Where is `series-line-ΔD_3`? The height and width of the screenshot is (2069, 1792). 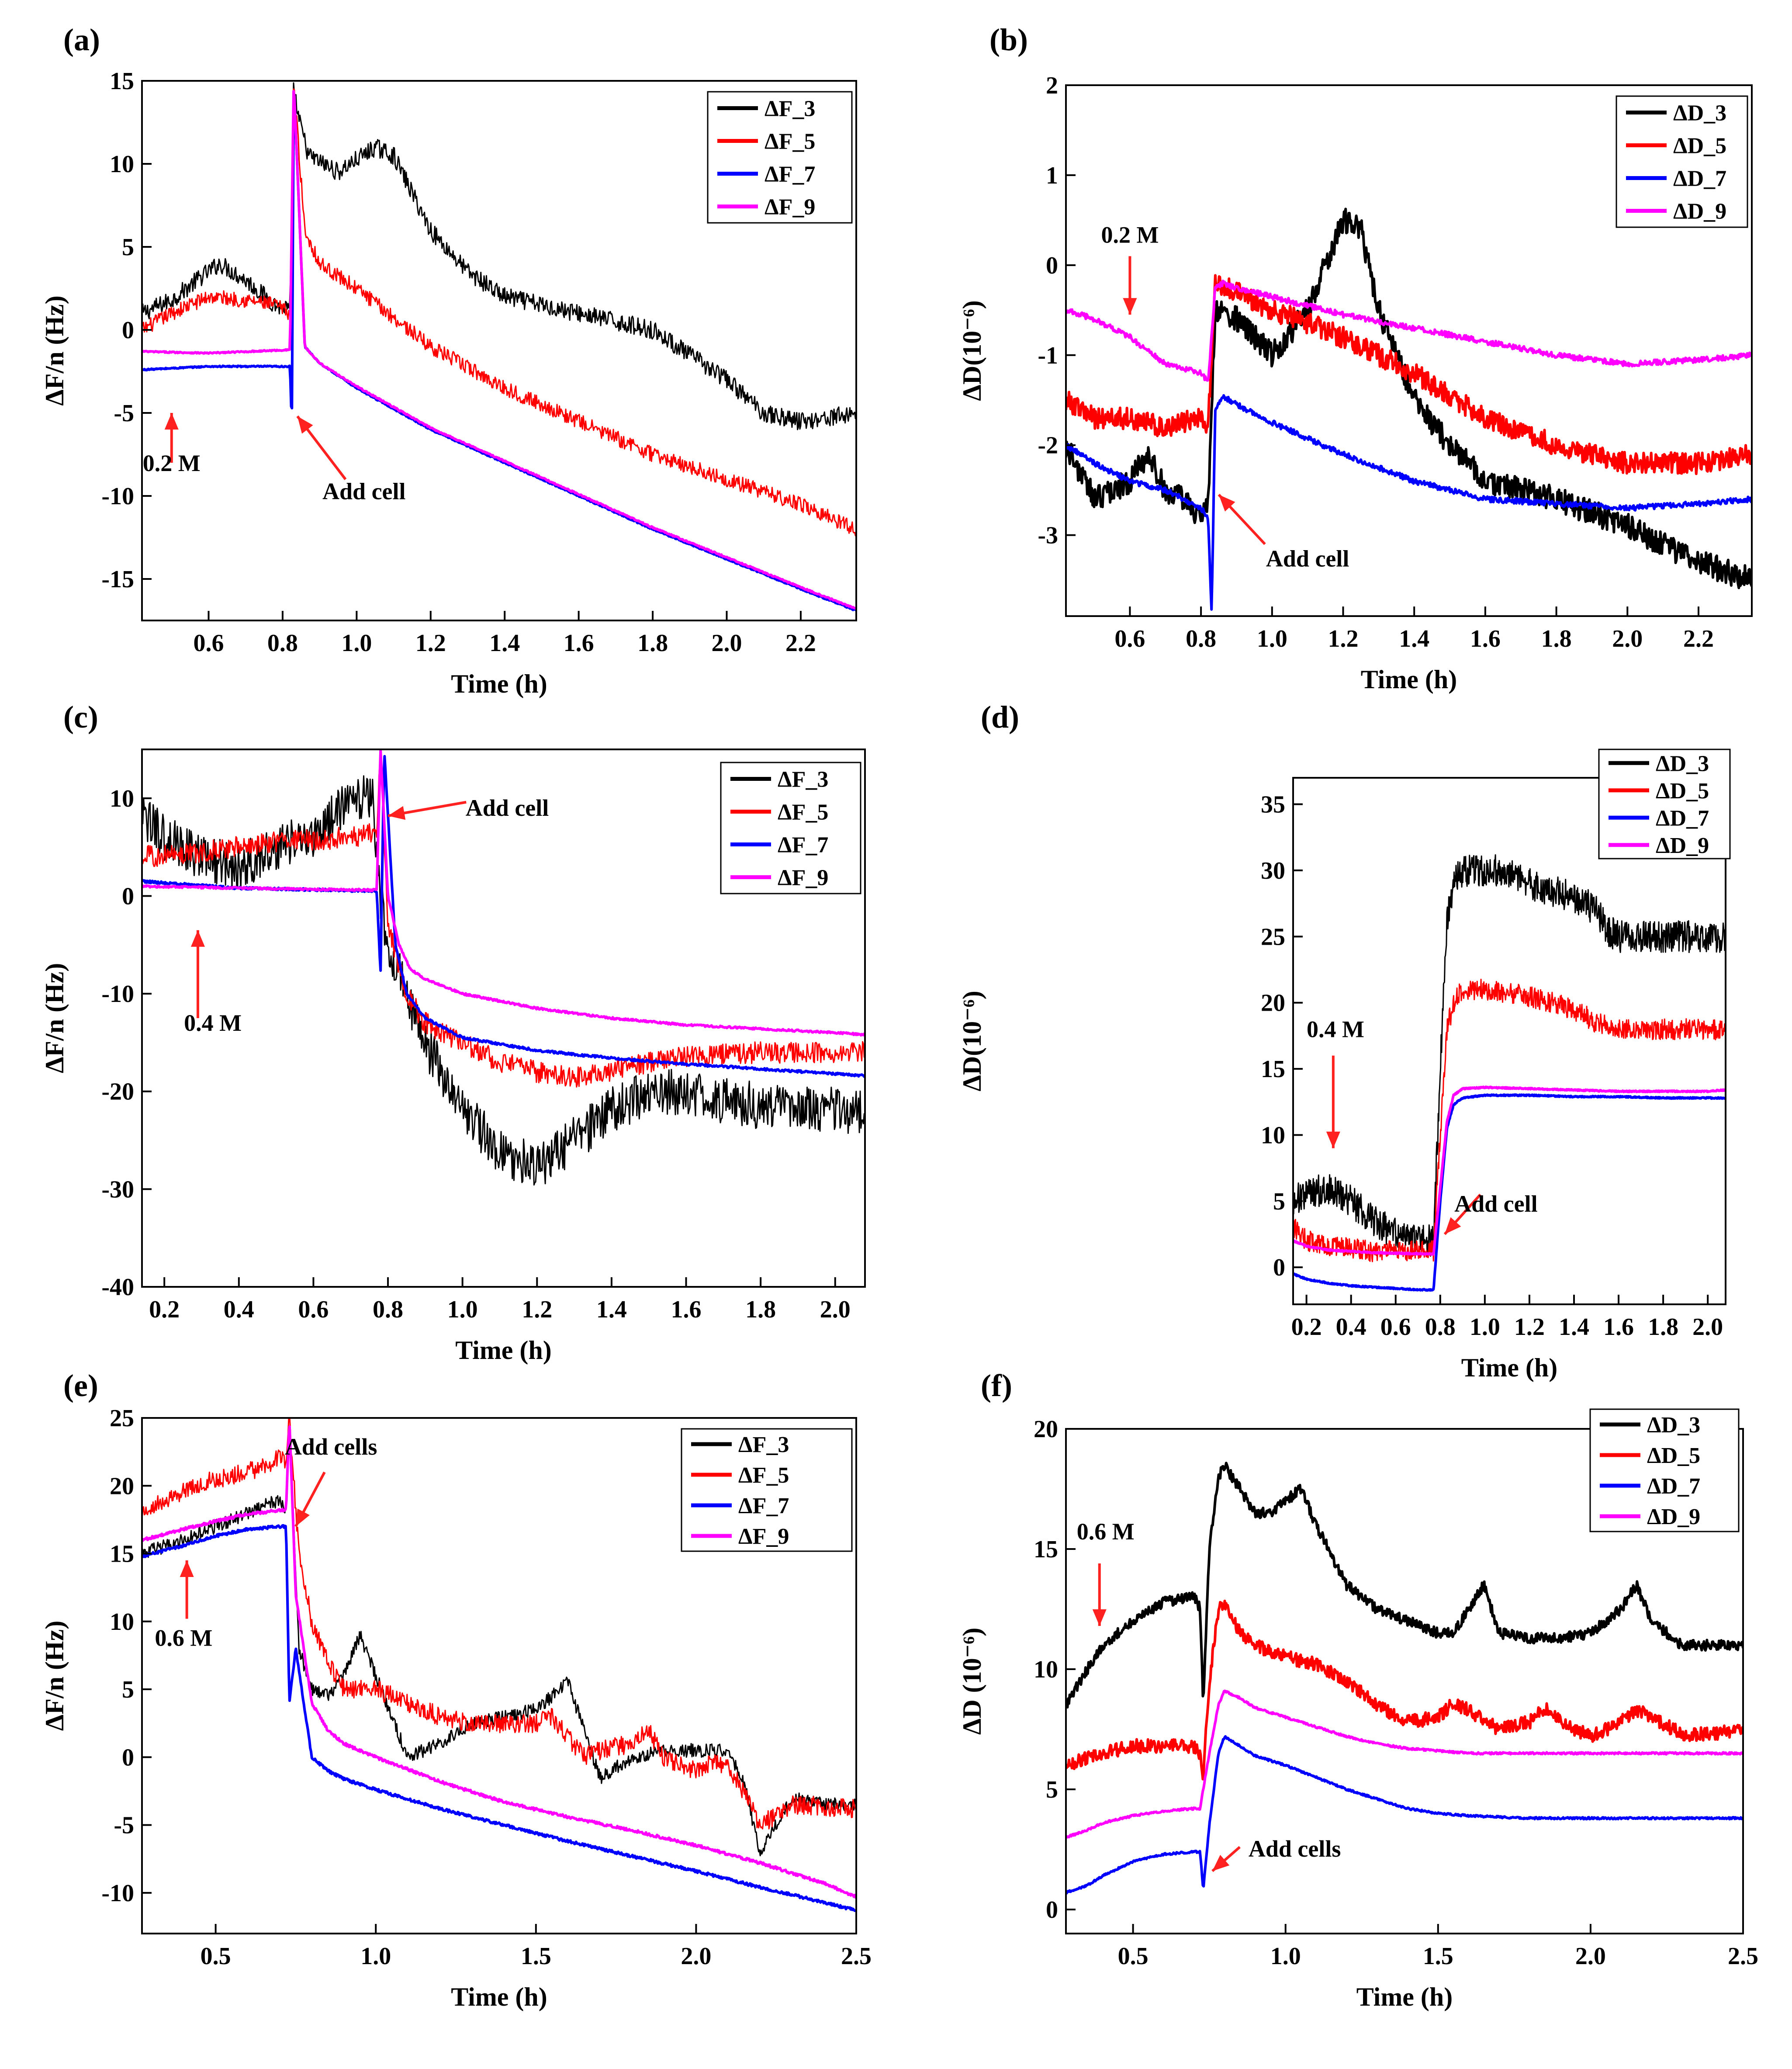
series-line-ΔD_3 is located at coordinates (1409, 398).